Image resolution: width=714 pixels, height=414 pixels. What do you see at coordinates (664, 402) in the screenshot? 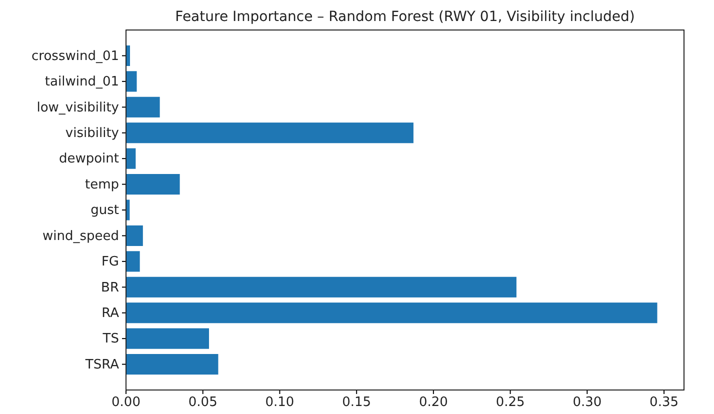
I see `x-tick-label: 0.35` at bounding box center [664, 402].